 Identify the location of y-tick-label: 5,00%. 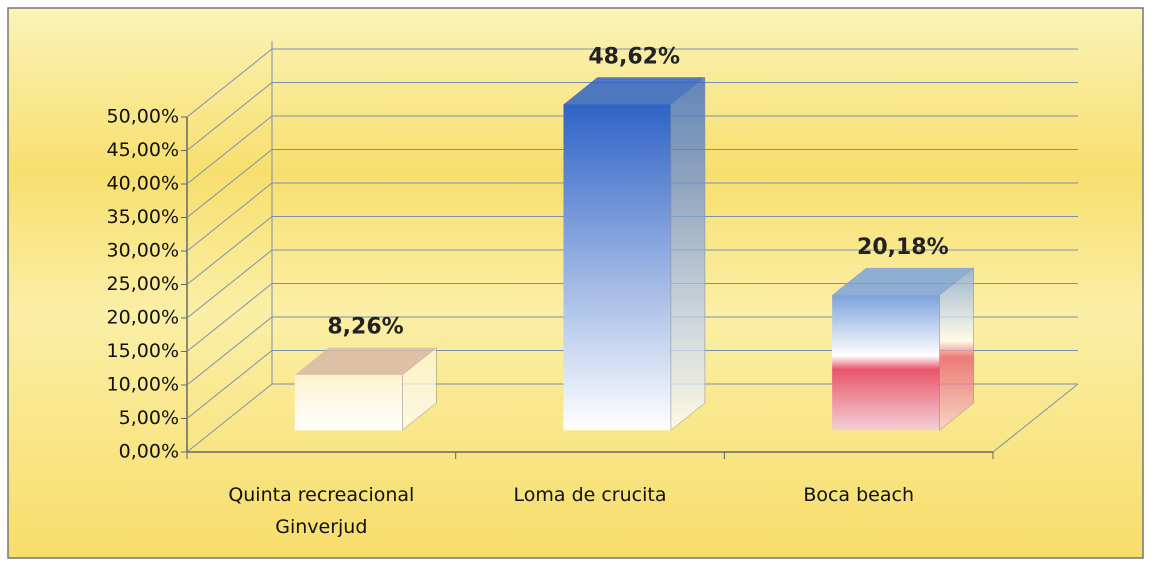
(149, 418).